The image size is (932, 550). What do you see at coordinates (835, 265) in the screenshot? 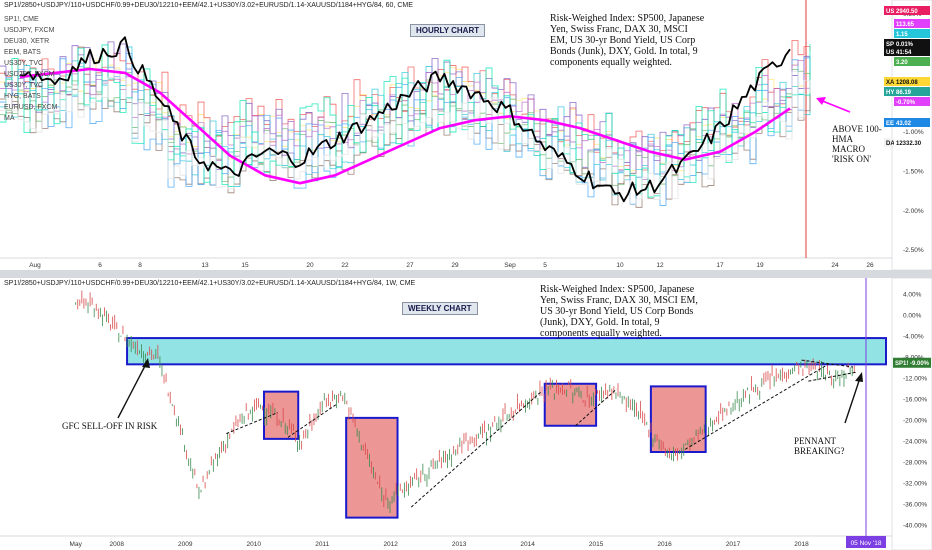
I see `x-tick-label: 24` at bounding box center [835, 265].